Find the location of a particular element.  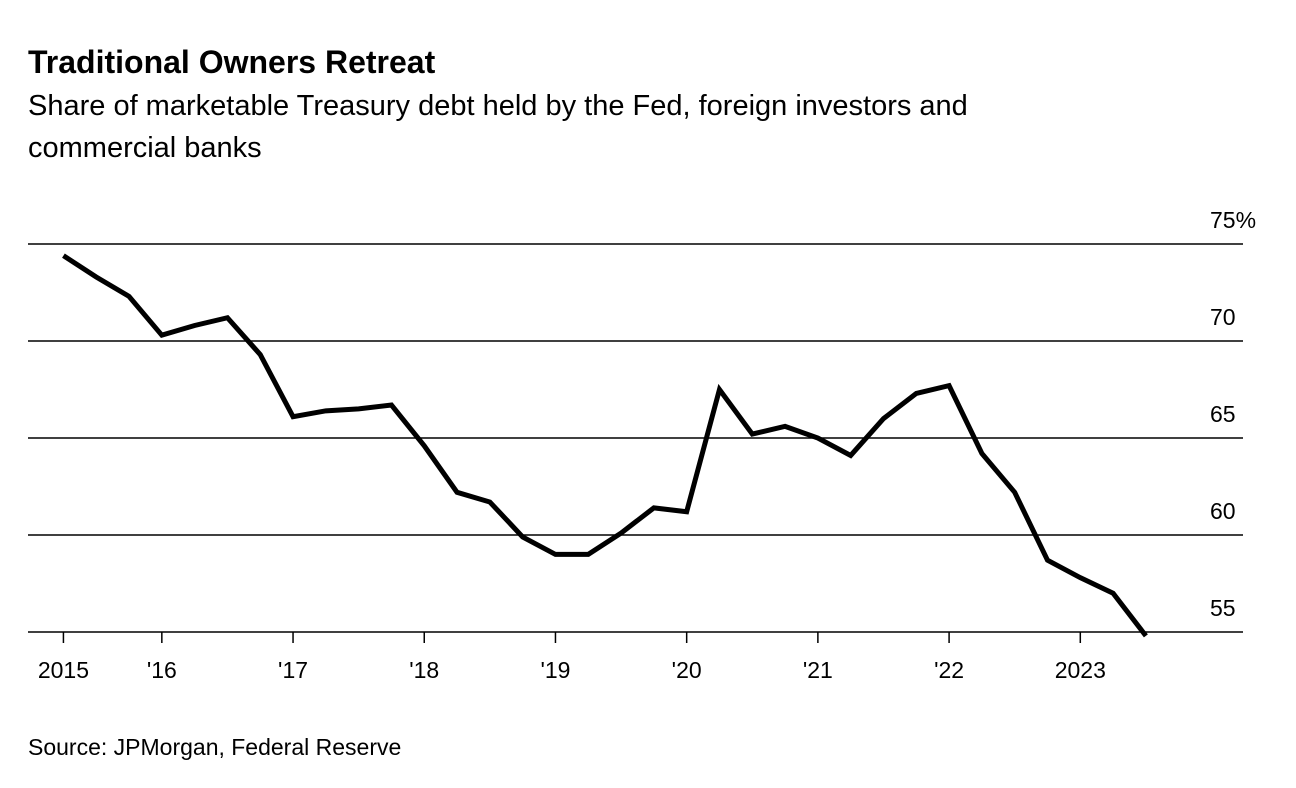

chart-subtitle: commercial banks is located at coordinates (145, 148).